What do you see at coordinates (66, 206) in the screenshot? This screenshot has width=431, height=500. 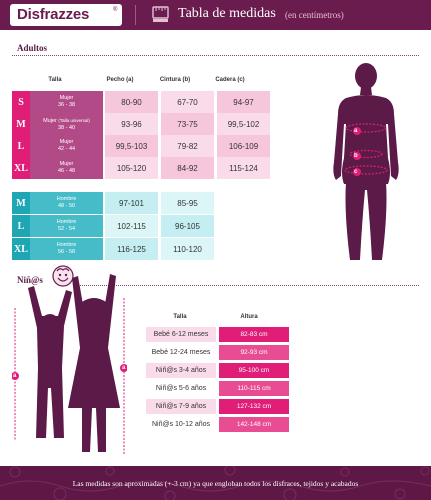 I see `size-range: 48 - 50` at bounding box center [66, 206].